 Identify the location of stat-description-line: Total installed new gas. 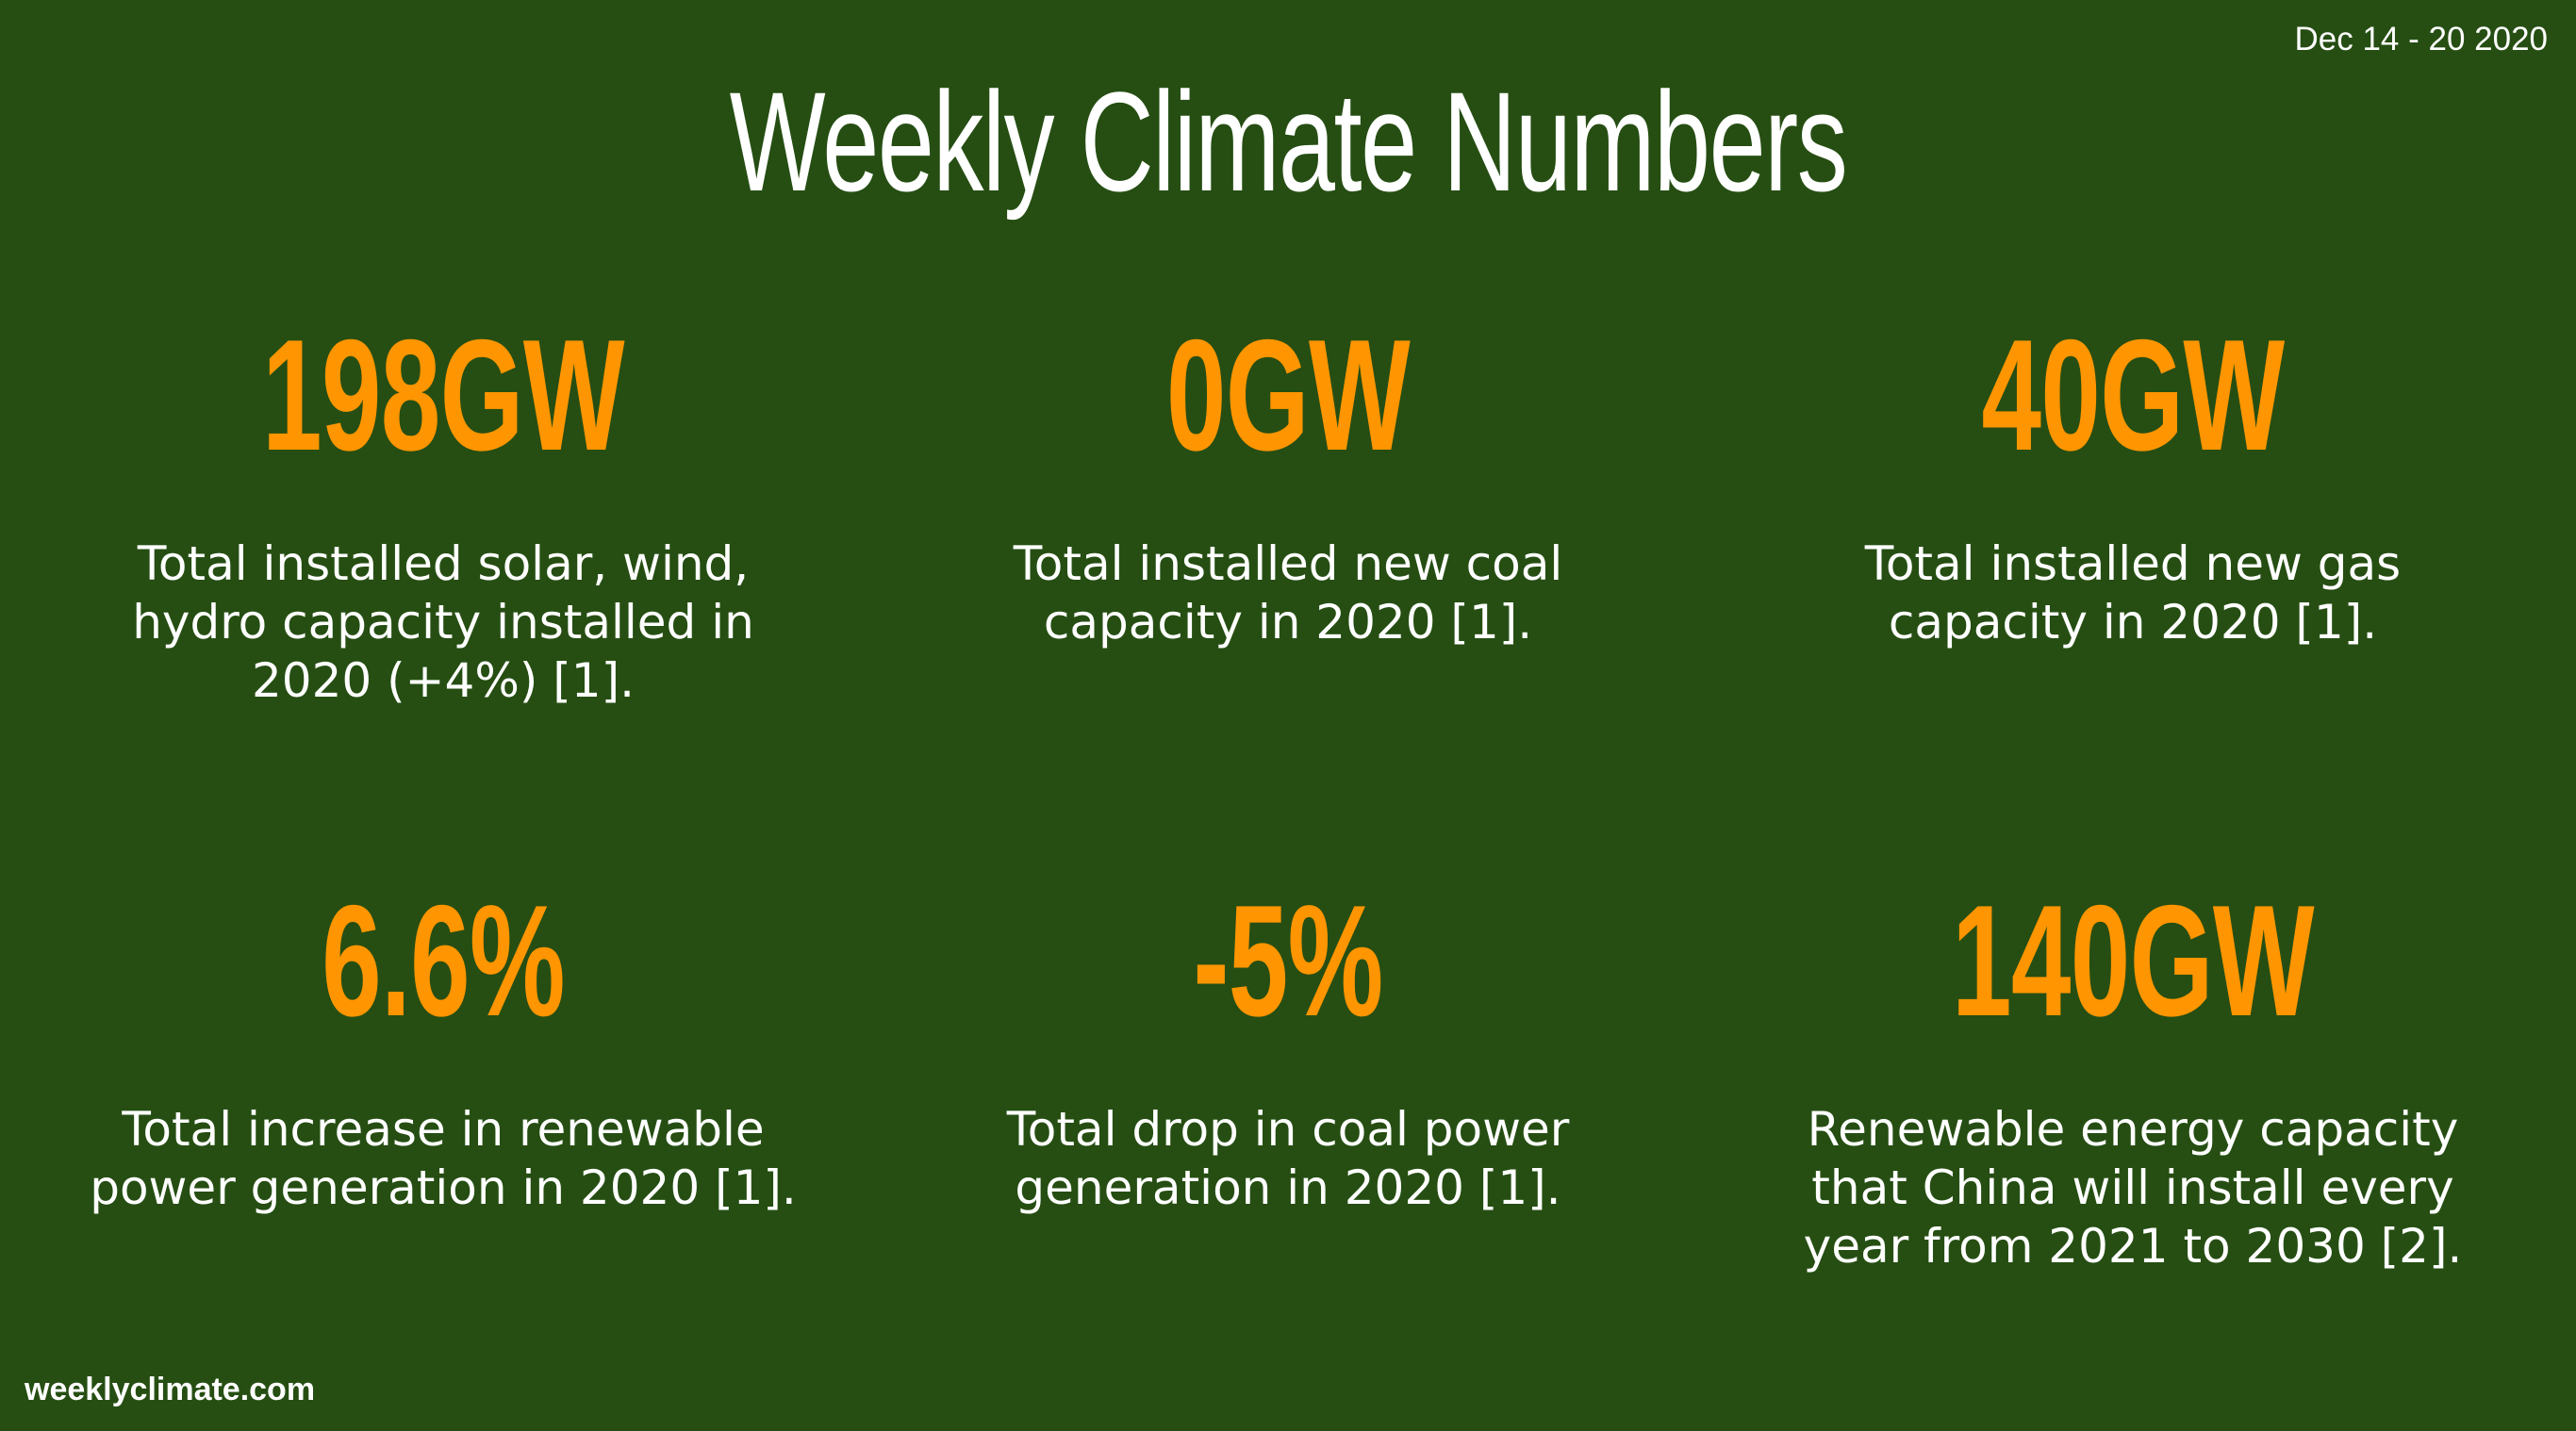
(2133, 563).